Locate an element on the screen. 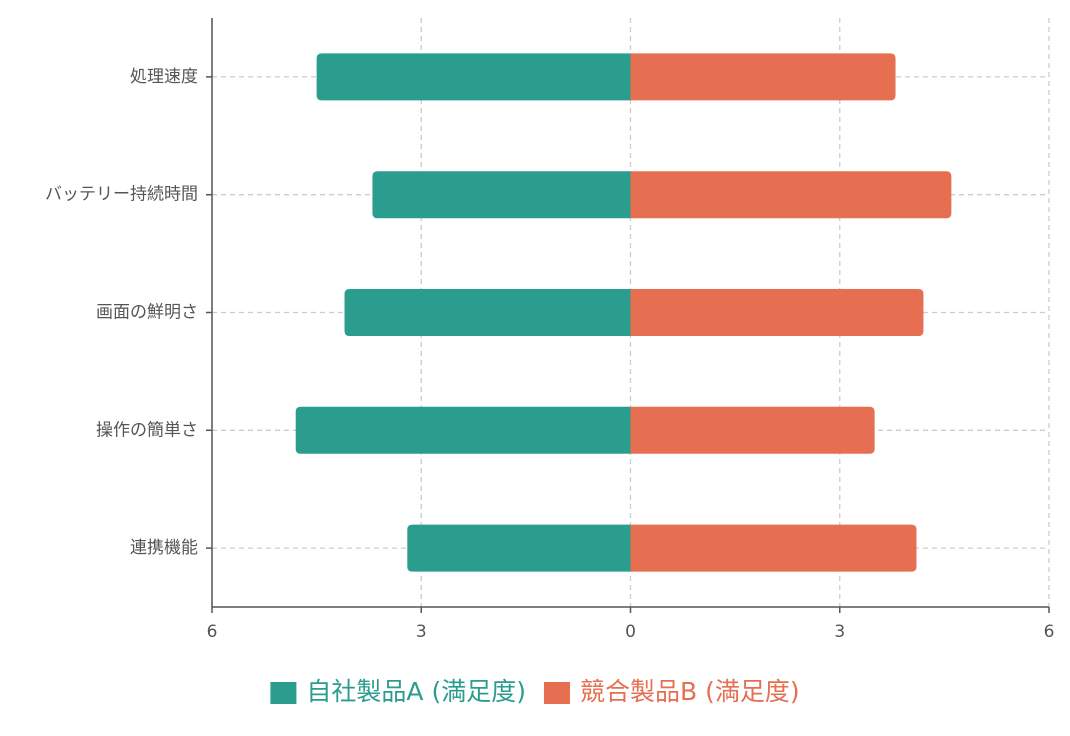 The image size is (1070, 736). legend-swatch-a is located at coordinates (283, 693).